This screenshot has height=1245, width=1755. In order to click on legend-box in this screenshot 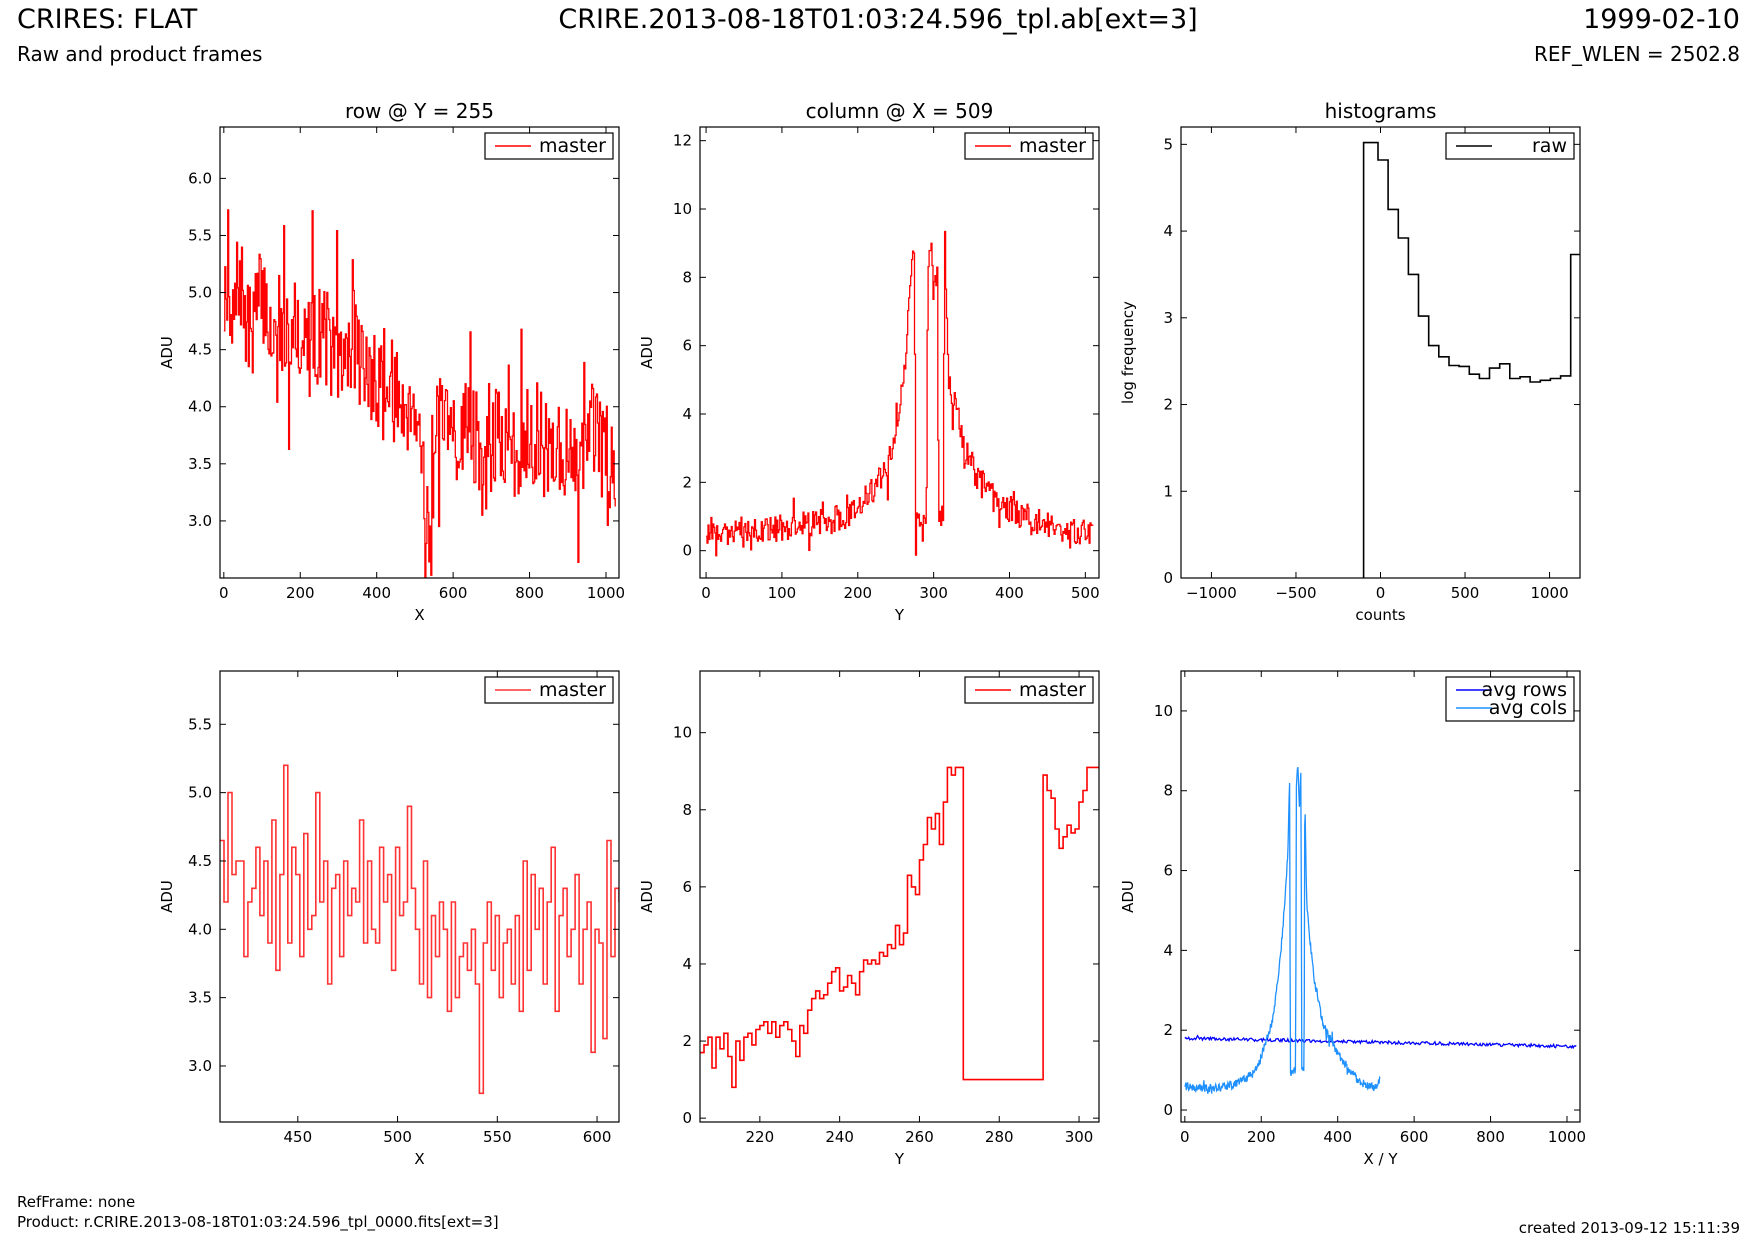, I will do `click(1510, 699)`.